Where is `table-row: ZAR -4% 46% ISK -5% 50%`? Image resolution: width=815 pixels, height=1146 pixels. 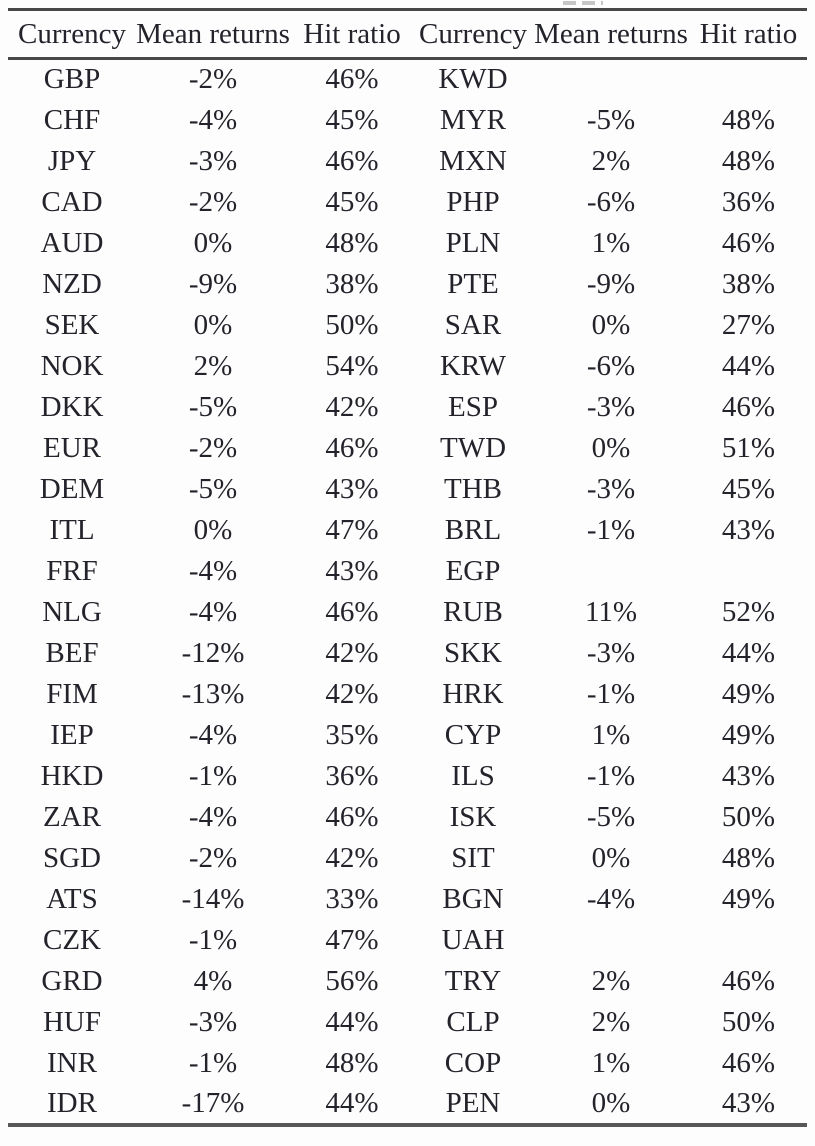 table-row: ZAR -4% 46% ISK -5% 50% is located at coordinates (407, 817).